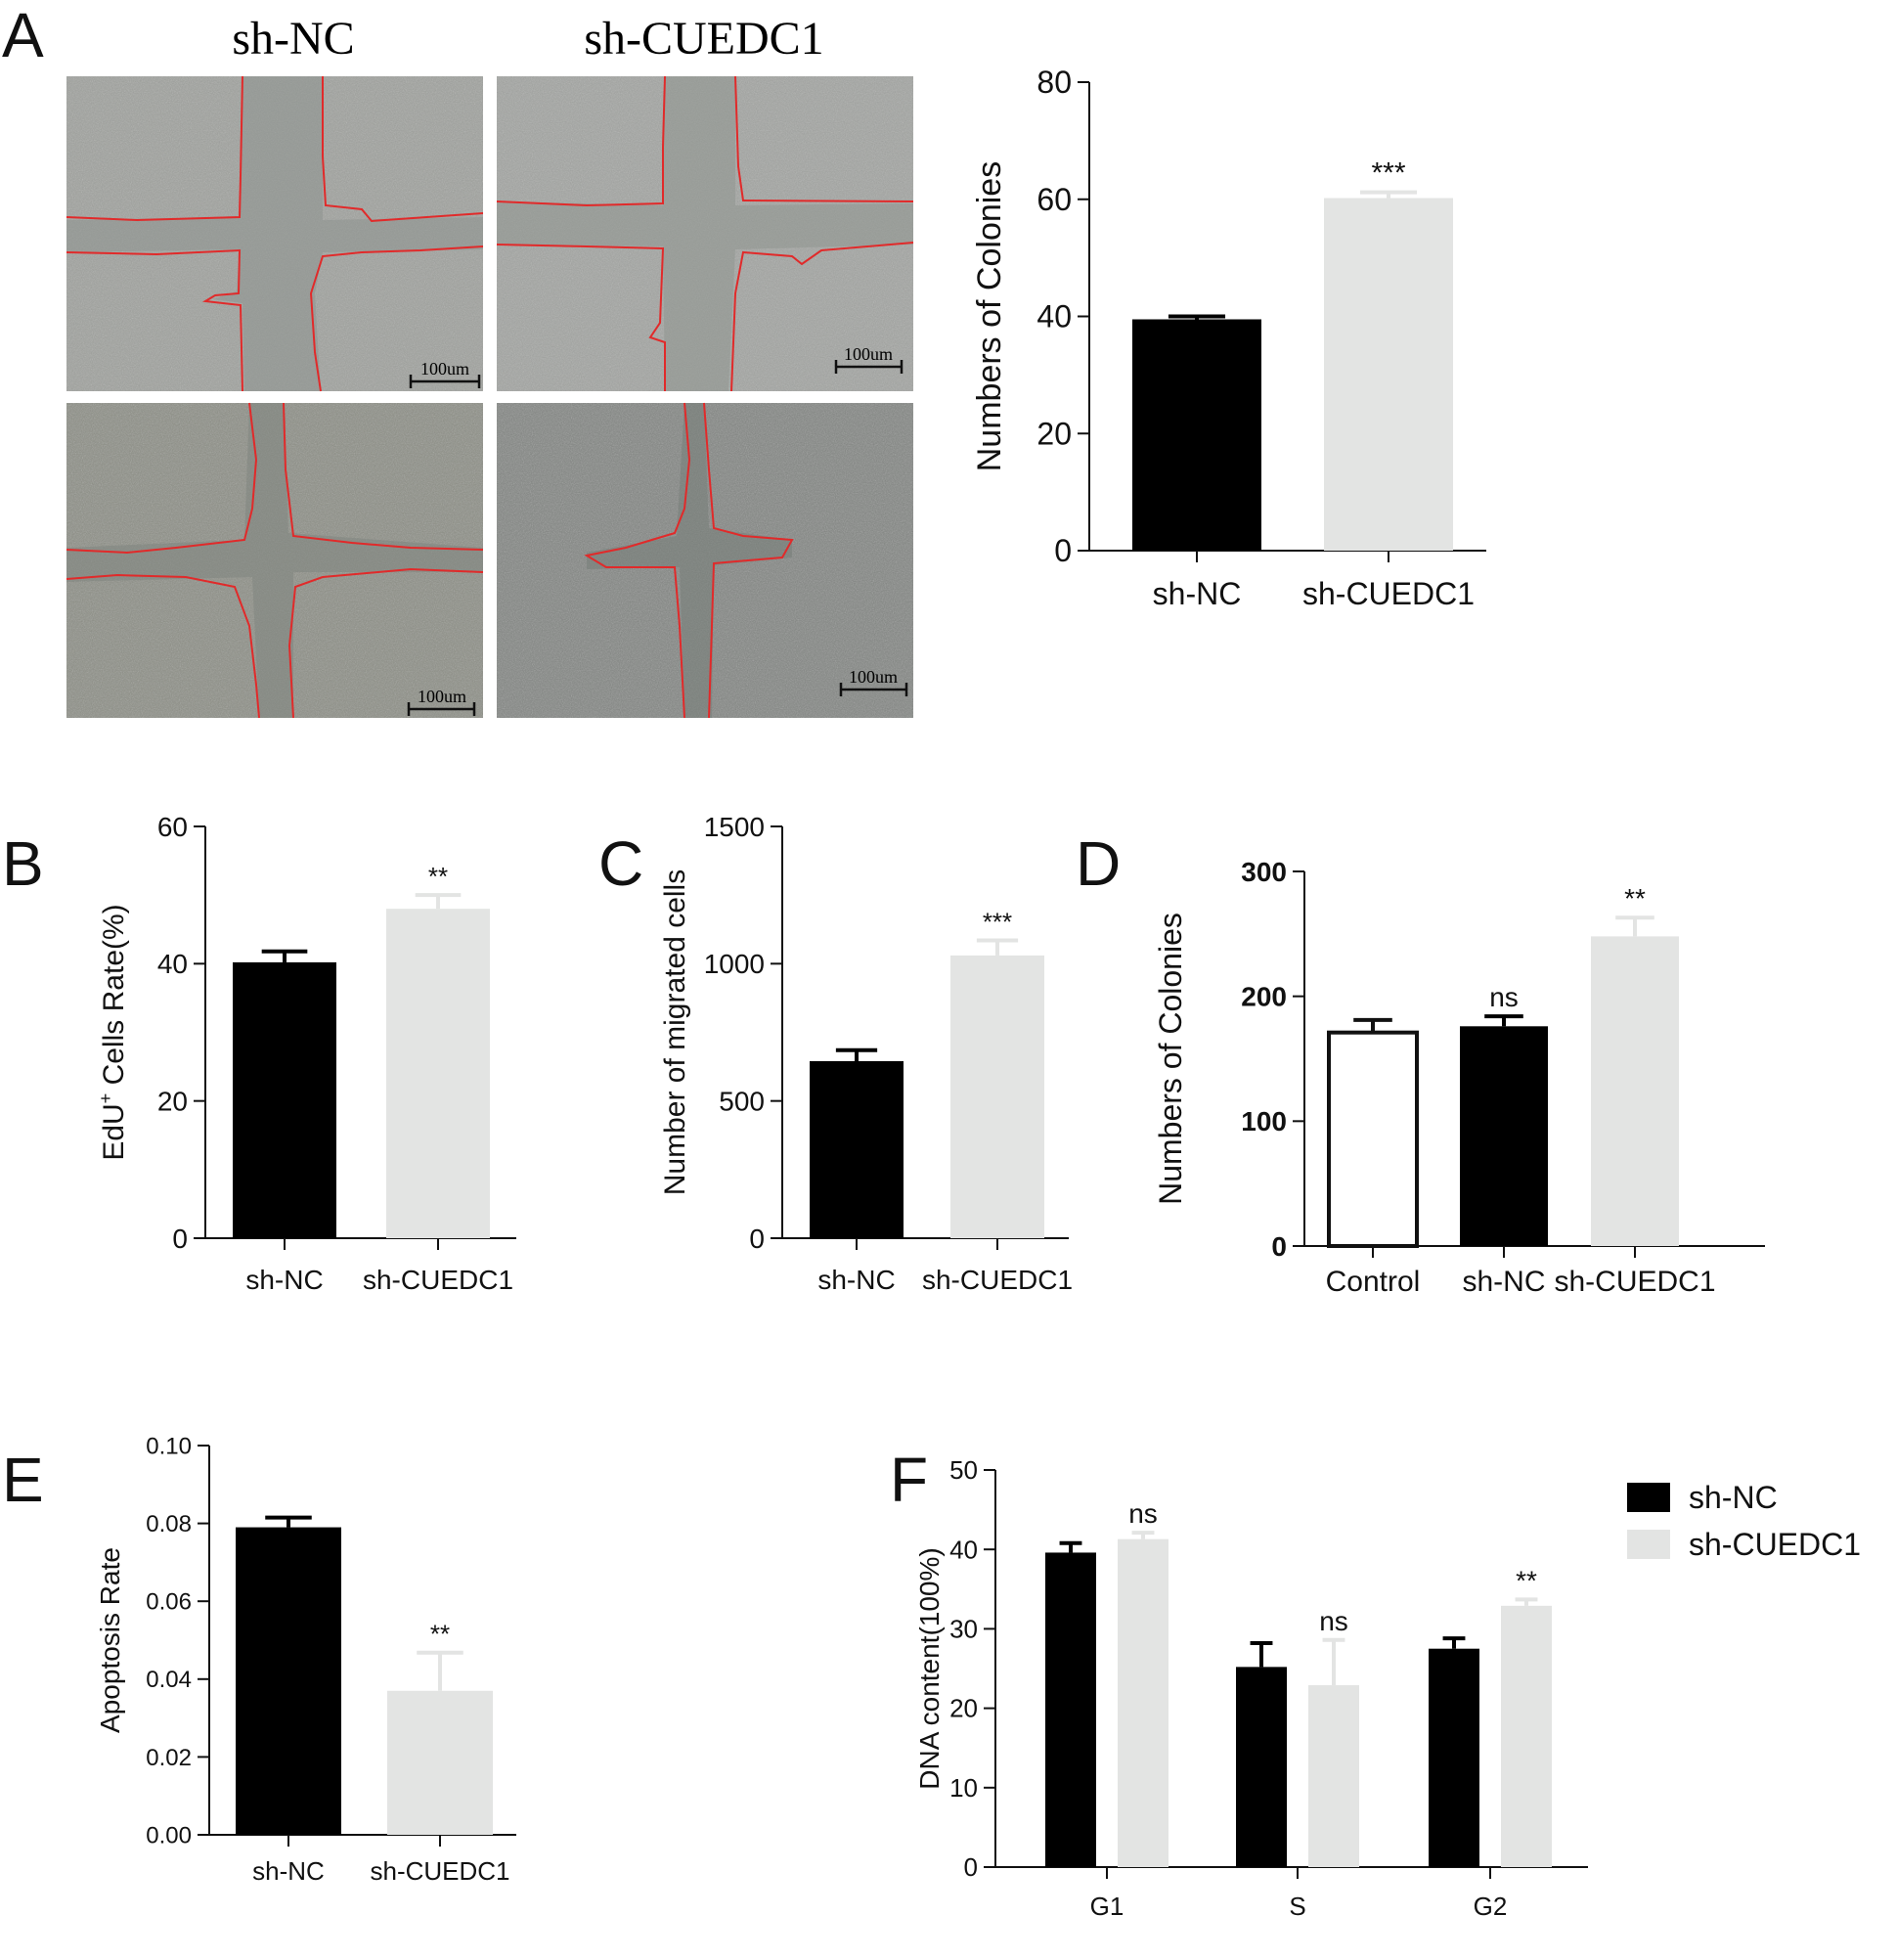  What do you see at coordinates (963, 1629) in the screenshot?
I see `y-tick-label: 30` at bounding box center [963, 1629].